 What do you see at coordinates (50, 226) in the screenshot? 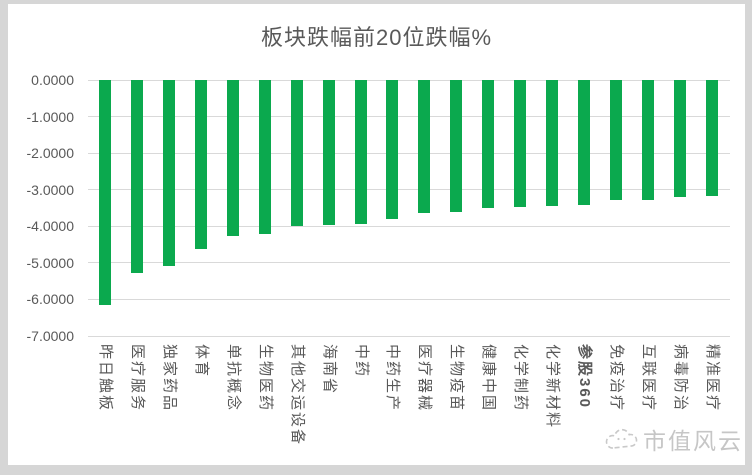
I see `y-tick-label: -4.0000` at bounding box center [50, 226].